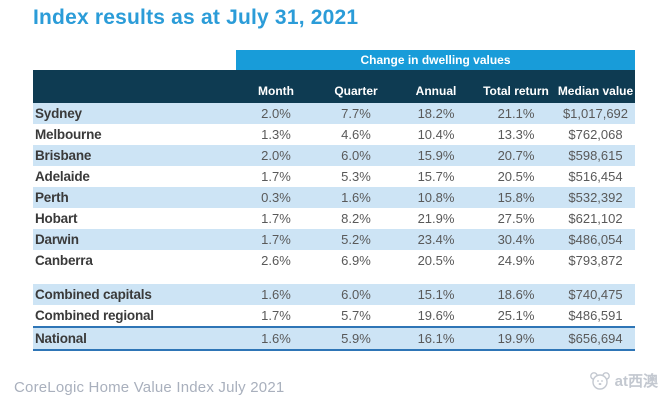 This screenshot has height=409, width=668. Describe the element at coordinates (63, 155) in the screenshot. I see `row-label: Brisbane` at that location.